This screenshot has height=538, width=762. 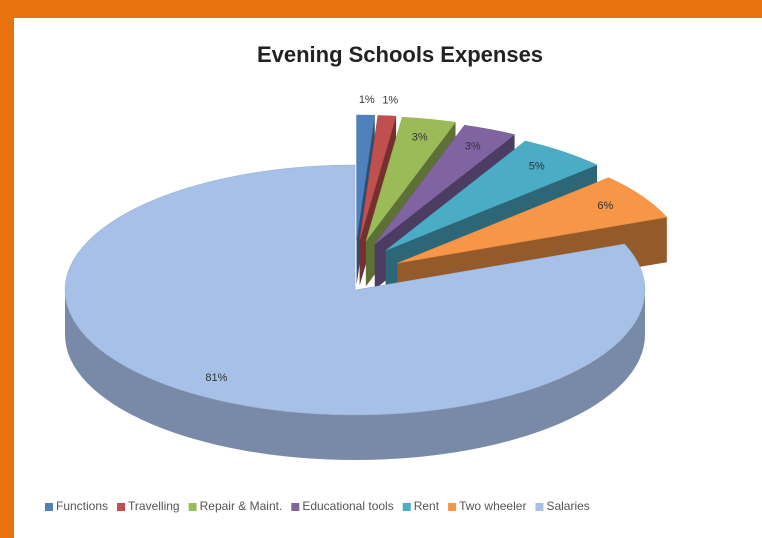 I want to click on chart-title: Evening Schools Expenses, so click(x=400, y=54).